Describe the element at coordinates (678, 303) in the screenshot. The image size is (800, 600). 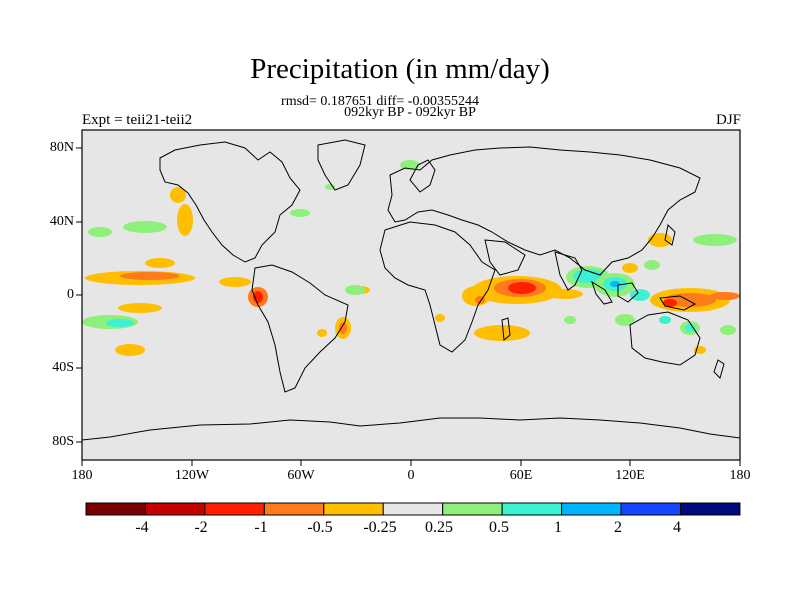
I see `coastline-new-guinea` at that location.